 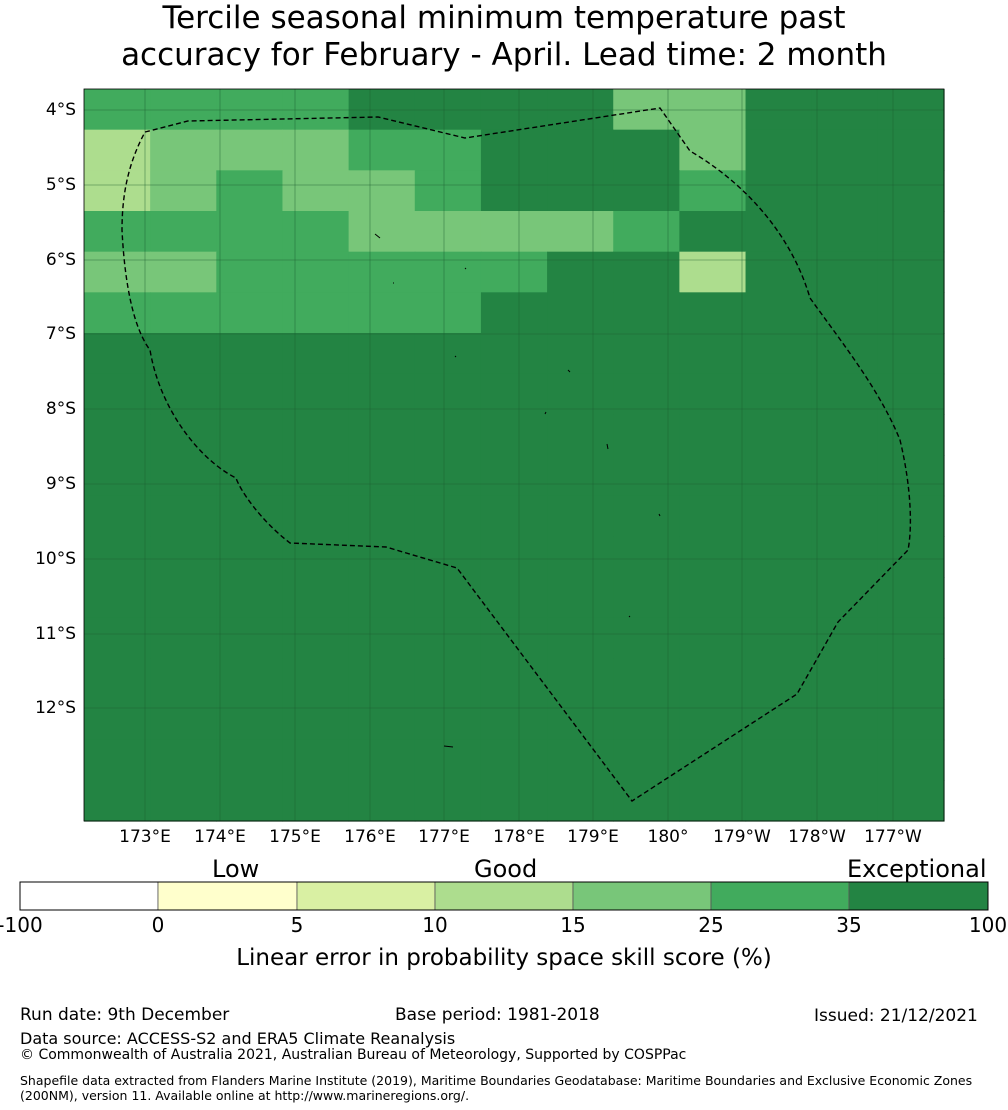 What do you see at coordinates (158, 925) in the screenshot?
I see `colorbar-tick-label: 0` at bounding box center [158, 925].